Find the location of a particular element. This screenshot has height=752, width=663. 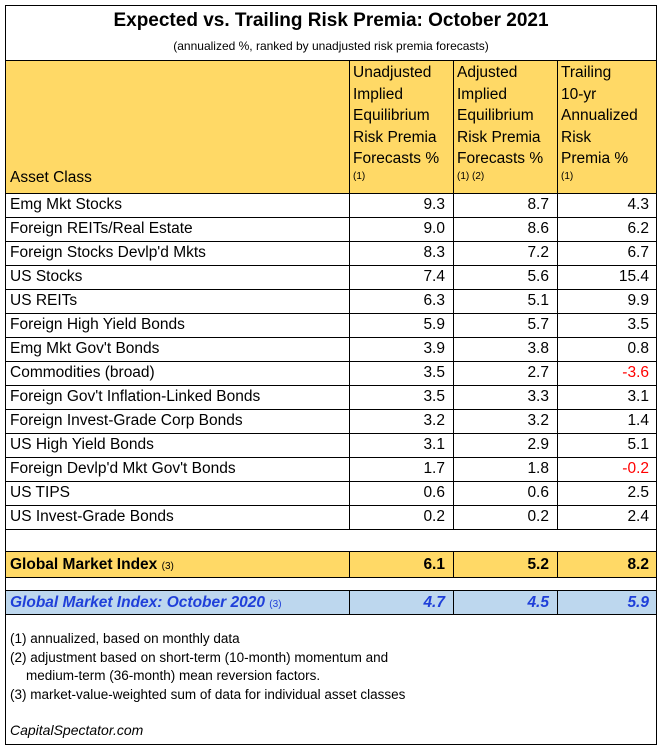

asset-class-name: Foreign High Yield Bonds is located at coordinates (97, 324).